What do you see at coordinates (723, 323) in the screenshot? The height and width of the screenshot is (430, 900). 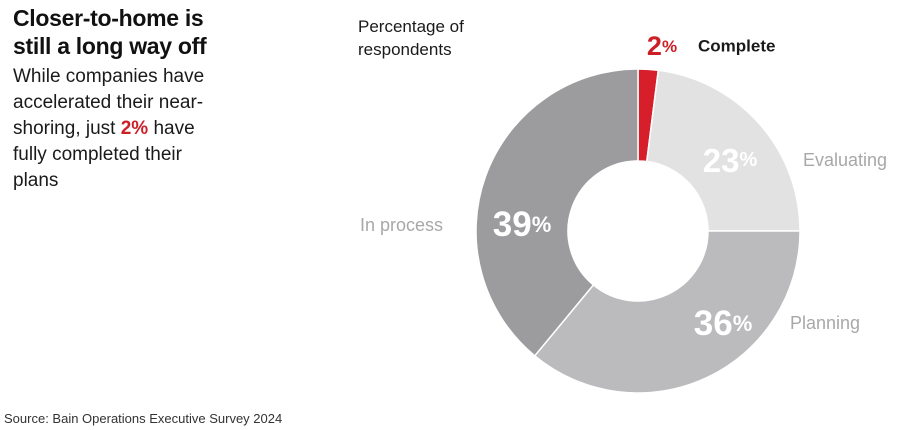 I see `value-label-planning: 36%` at bounding box center [723, 323].